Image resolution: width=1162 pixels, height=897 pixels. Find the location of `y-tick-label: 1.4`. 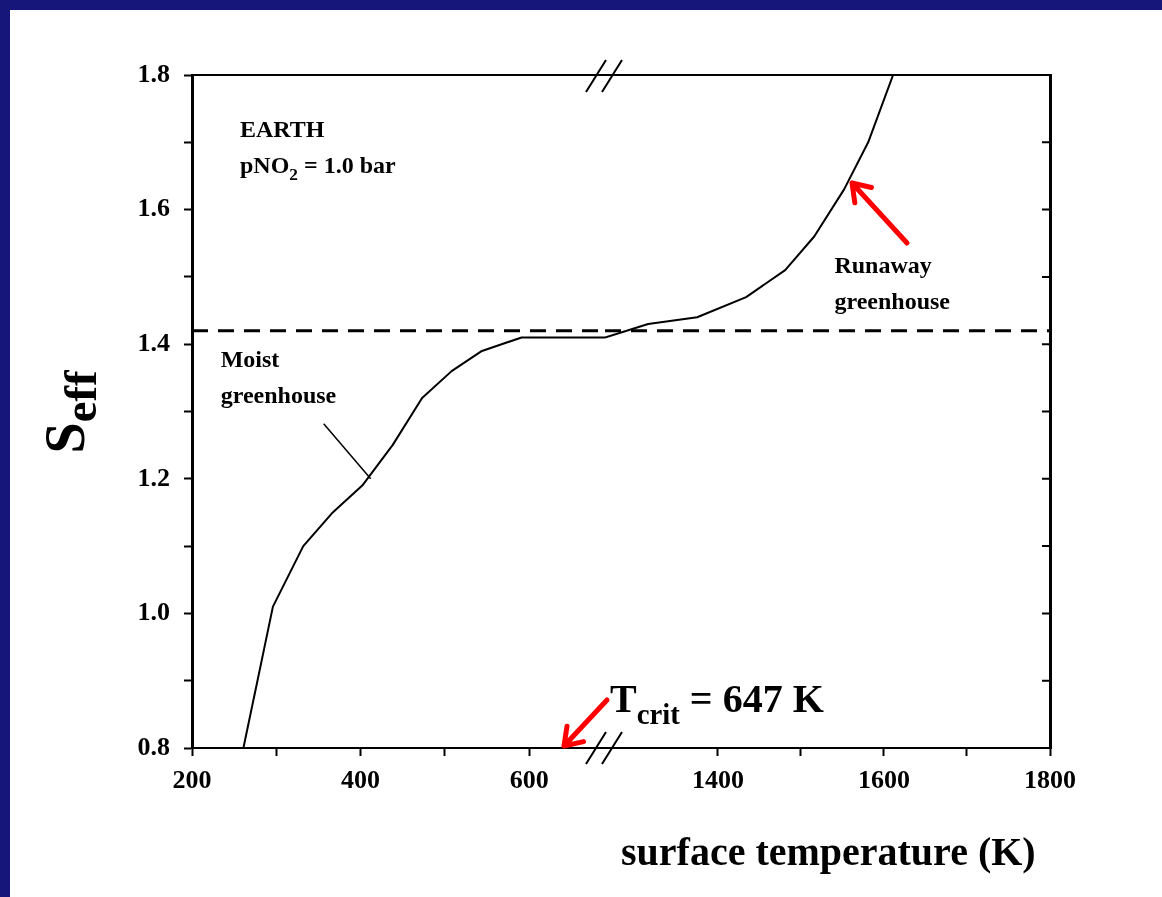

y-tick-label: 1.4 is located at coordinates (153, 342).